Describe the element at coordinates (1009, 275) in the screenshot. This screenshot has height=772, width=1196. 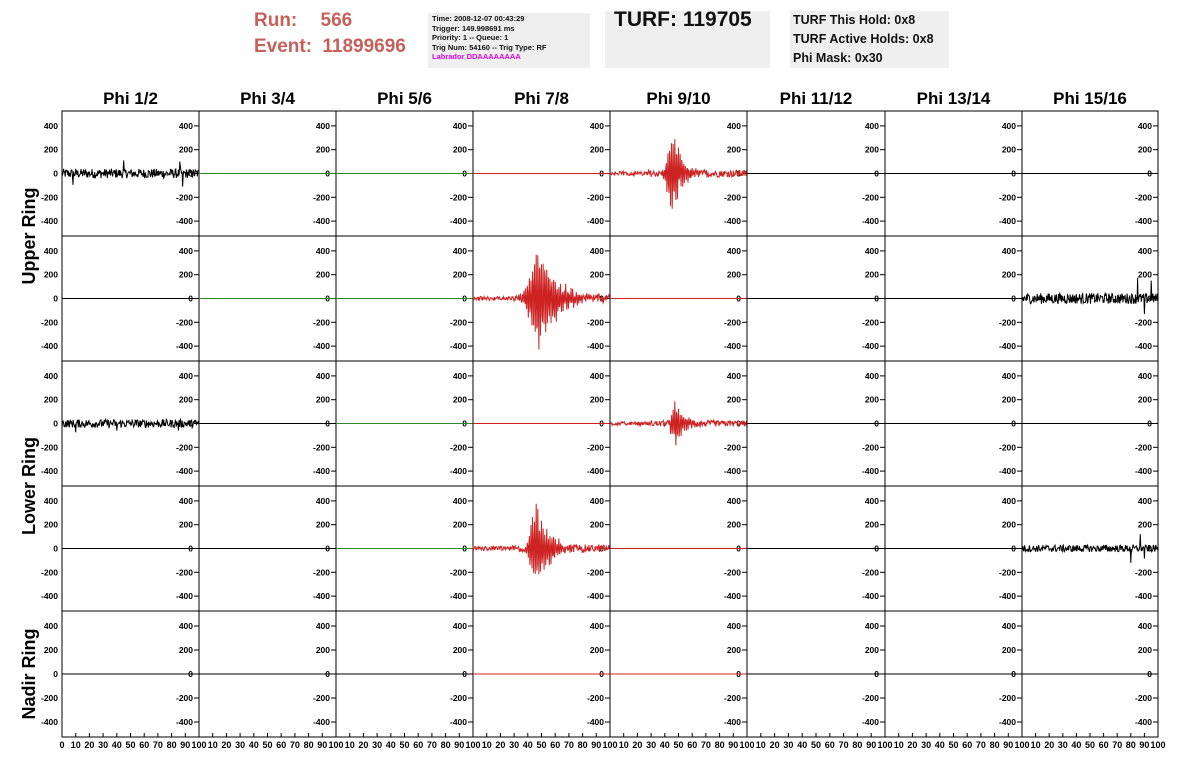
I see `y-tick-label-r1-c6-1: 200` at that location.